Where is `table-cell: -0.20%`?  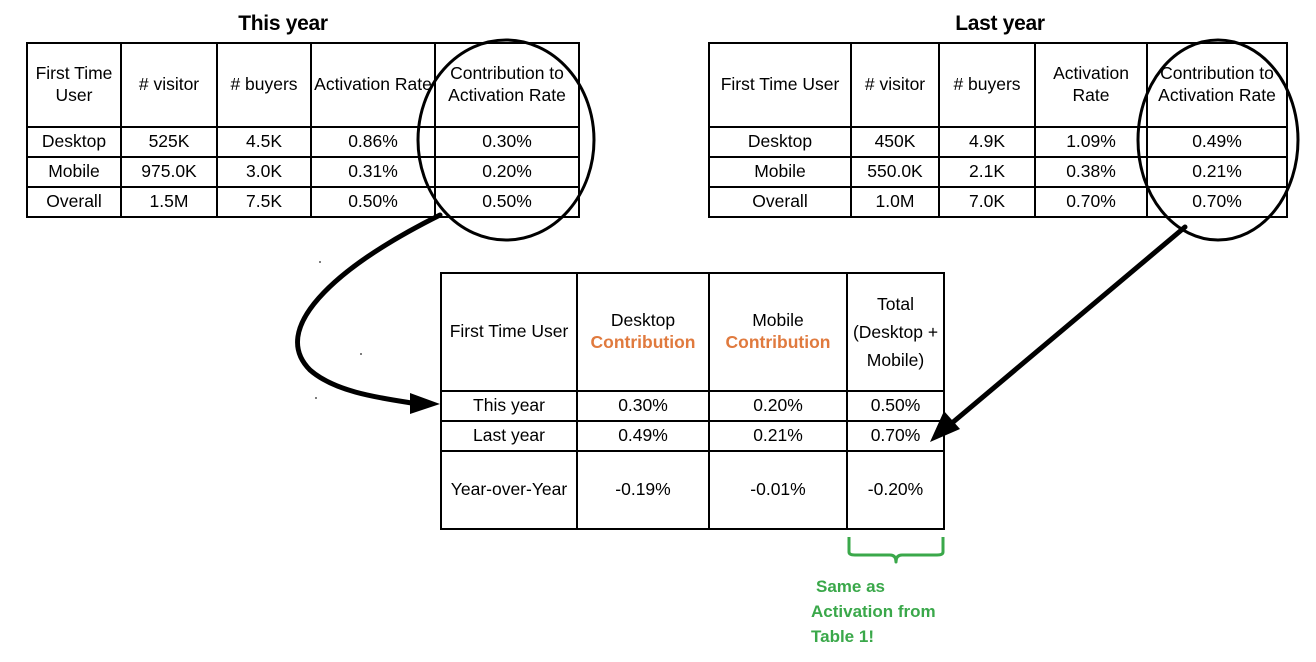 table-cell: -0.20% is located at coordinates (895, 490).